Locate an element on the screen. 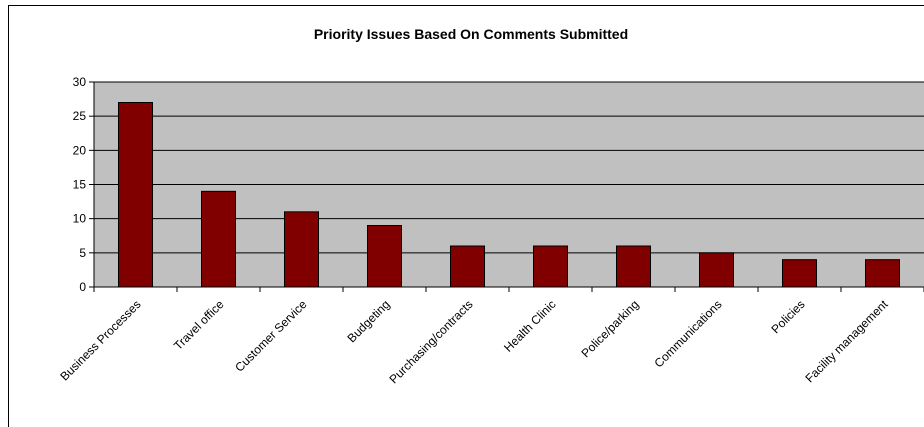  x-category-label: Customer Service is located at coordinates (271, 336).